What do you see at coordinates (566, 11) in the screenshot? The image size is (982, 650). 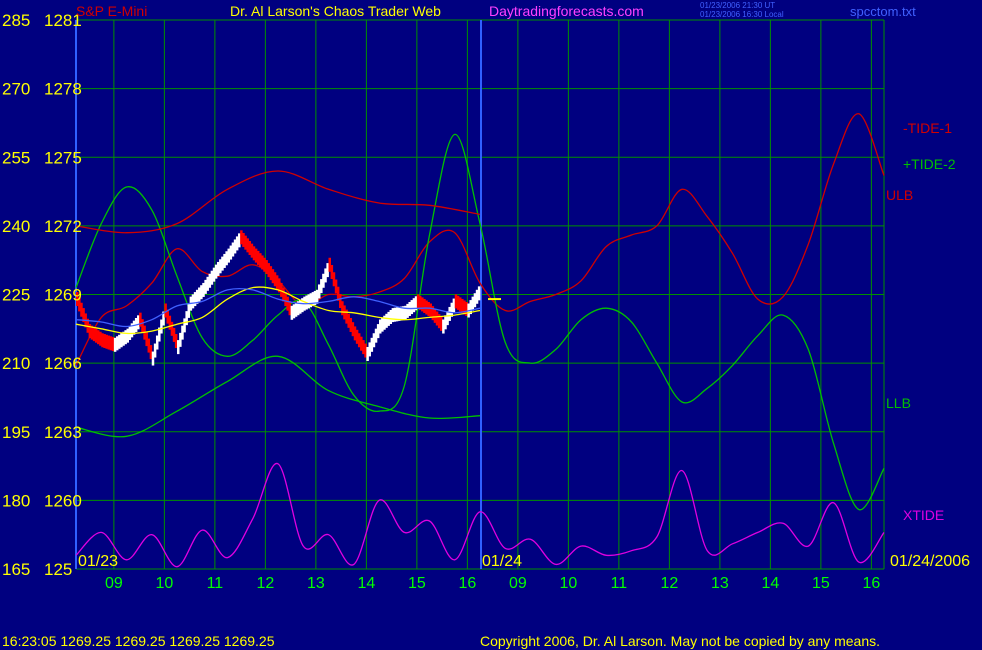 I see `chart-site: Daytradingforecasts.com` at bounding box center [566, 11].